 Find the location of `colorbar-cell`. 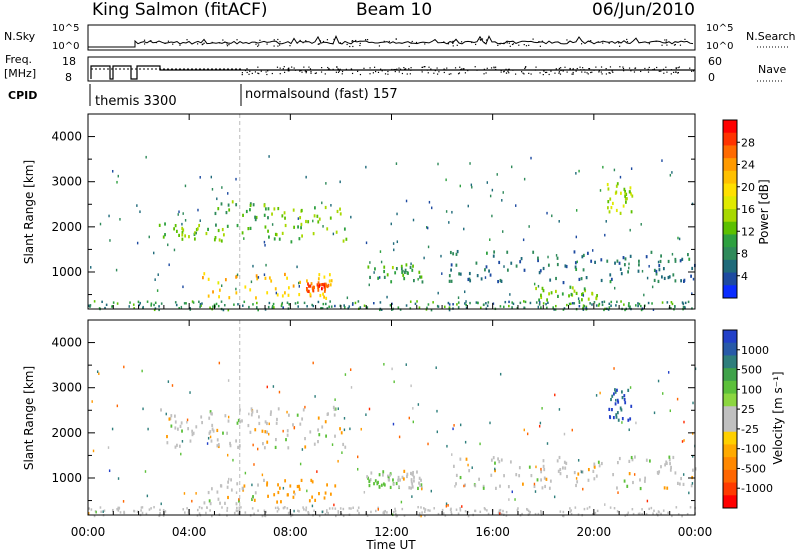

colorbar-cell is located at coordinates (730, 451).